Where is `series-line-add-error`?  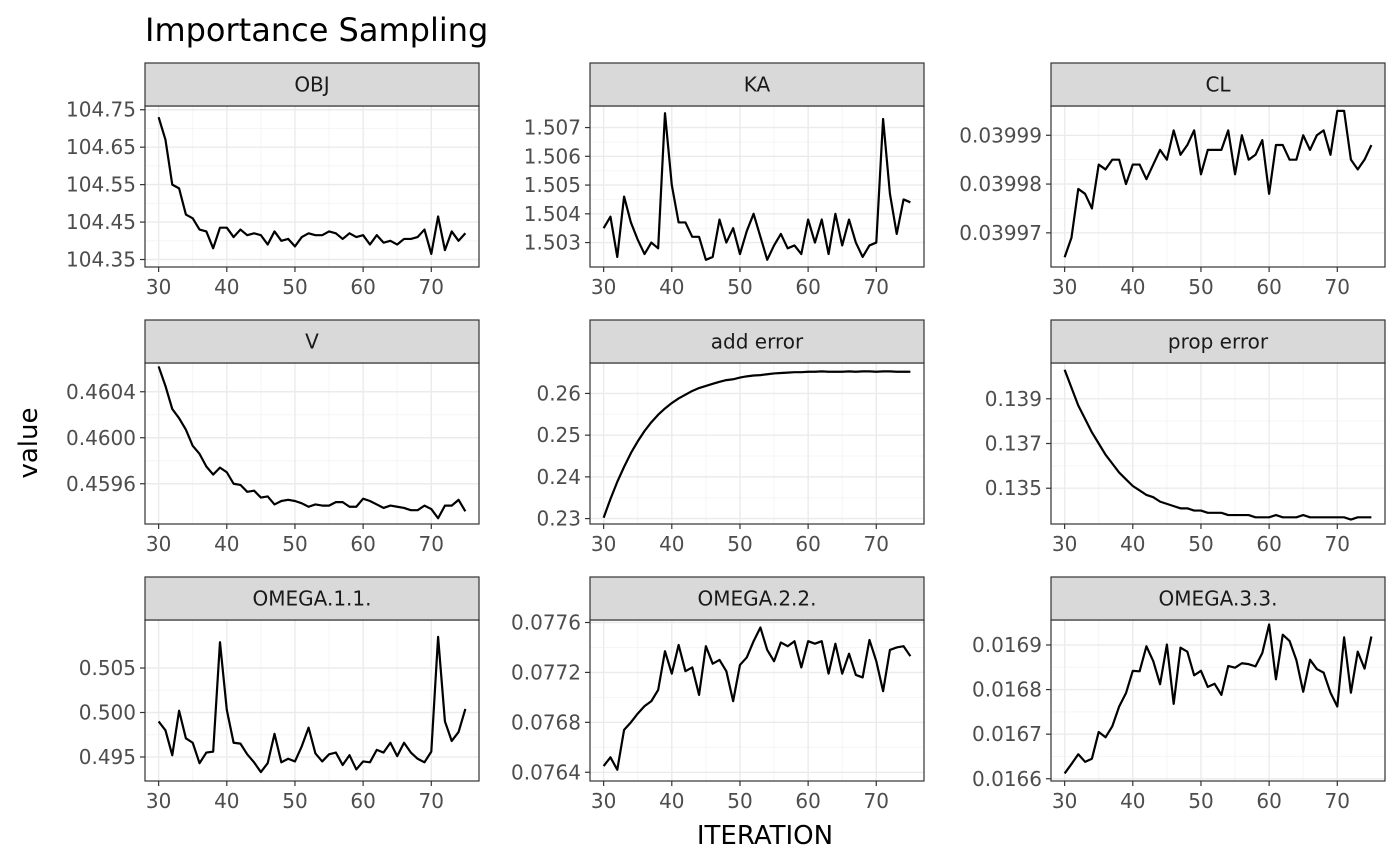
series-line-add-error is located at coordinates (756, 444).